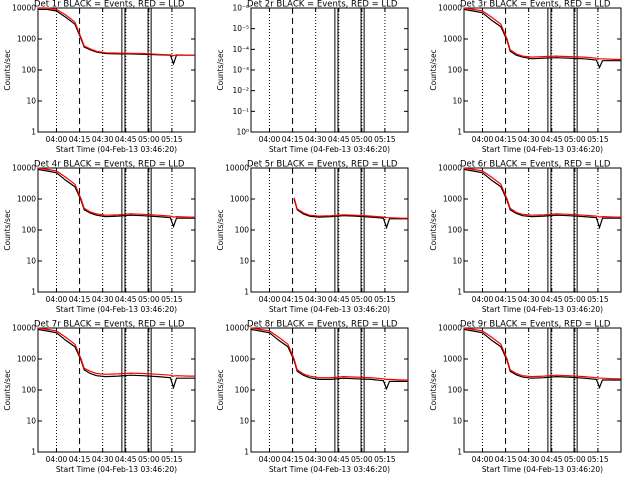  Describe the element at coordinates (240, 70) in the screenshot. I see `y-tick-label: 10⁻³` at that location.